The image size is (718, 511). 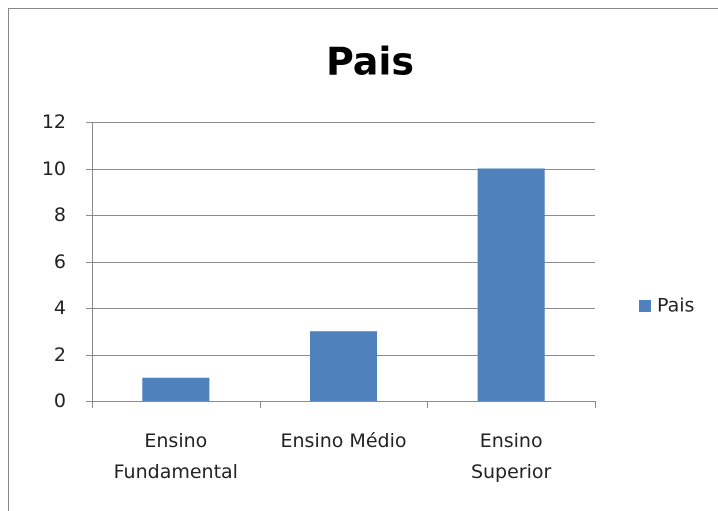 What do you see at coordinates (675, 306) in the screenshot?
I see `legend-label: Pais` at bounding box center [675, 306].